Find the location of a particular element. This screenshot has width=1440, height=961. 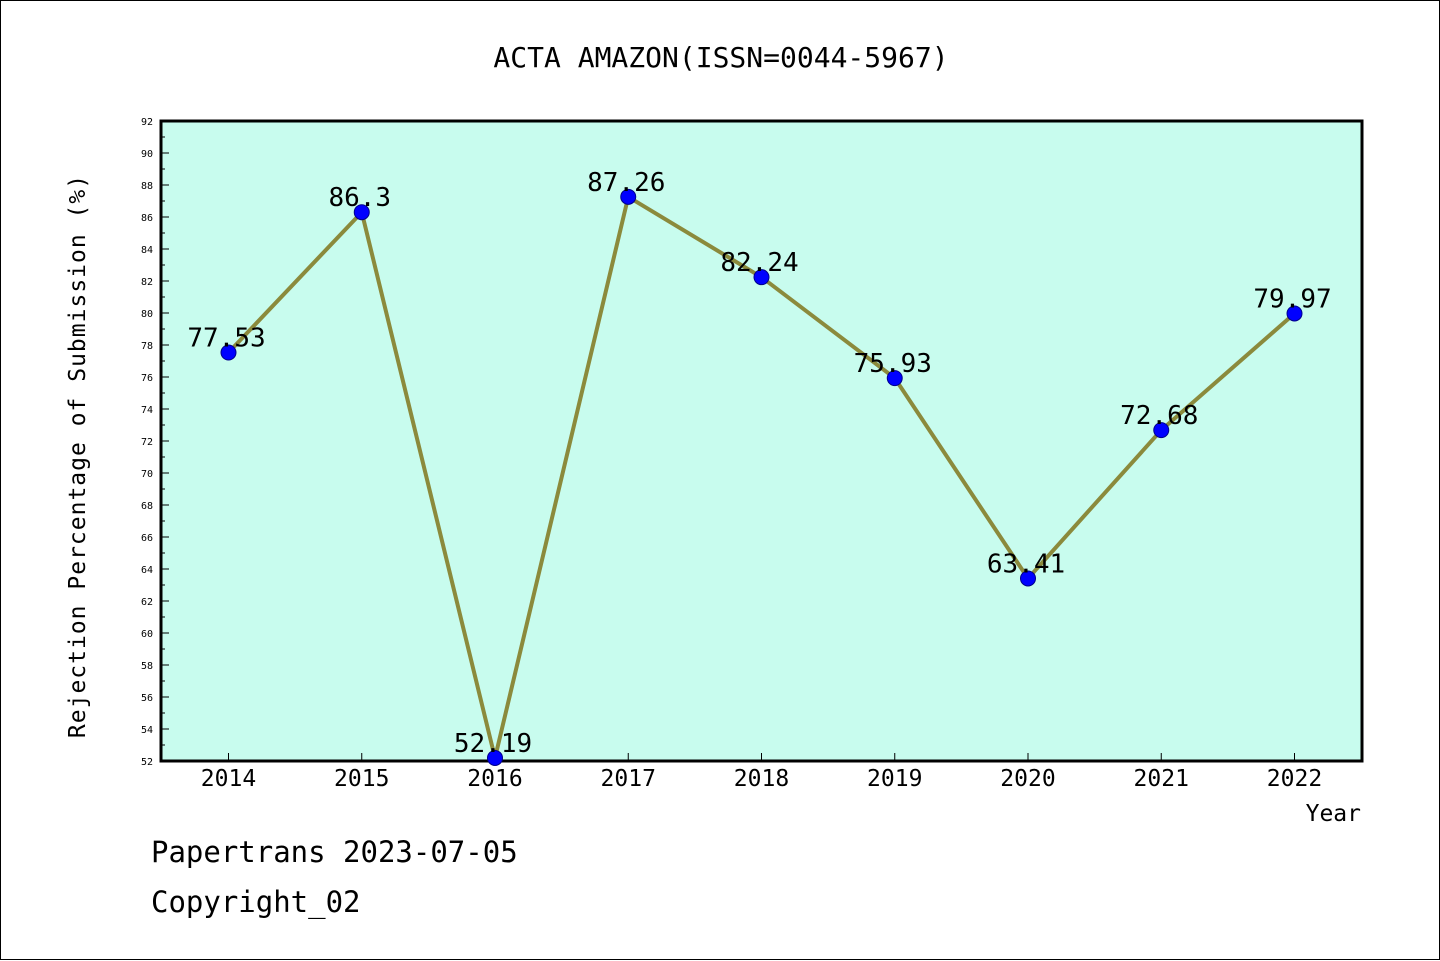

y-tick-label: 52 is located at coordinates (147, 762).